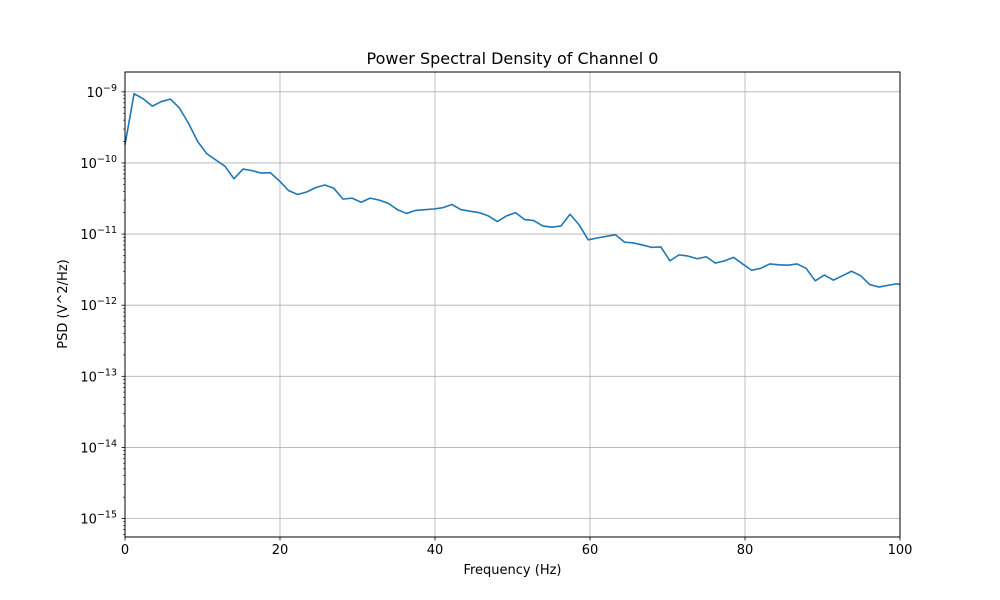 Image resolution: width=1000 pixels, height=600 pixels. Describe the element at coordinates (98, 447) in the screenshot. I see `y-tick-label: 10−14` at that location.